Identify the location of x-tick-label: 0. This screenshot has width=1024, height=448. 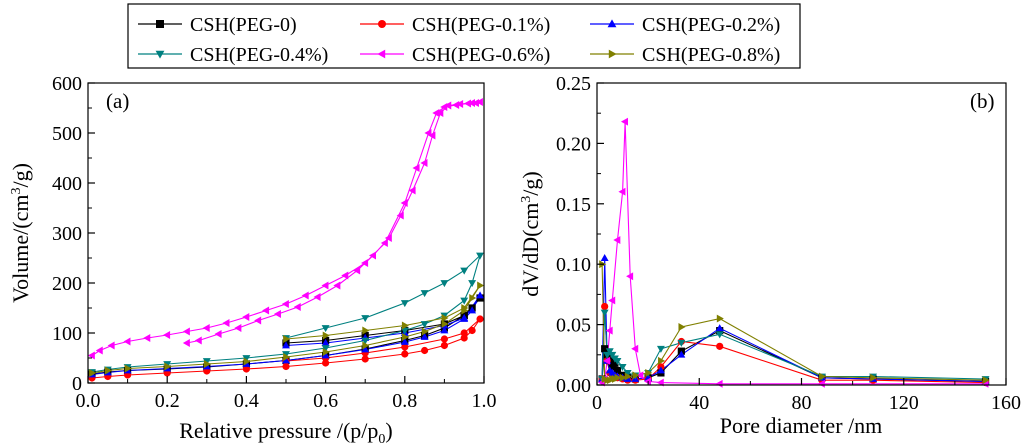
(597, 403).